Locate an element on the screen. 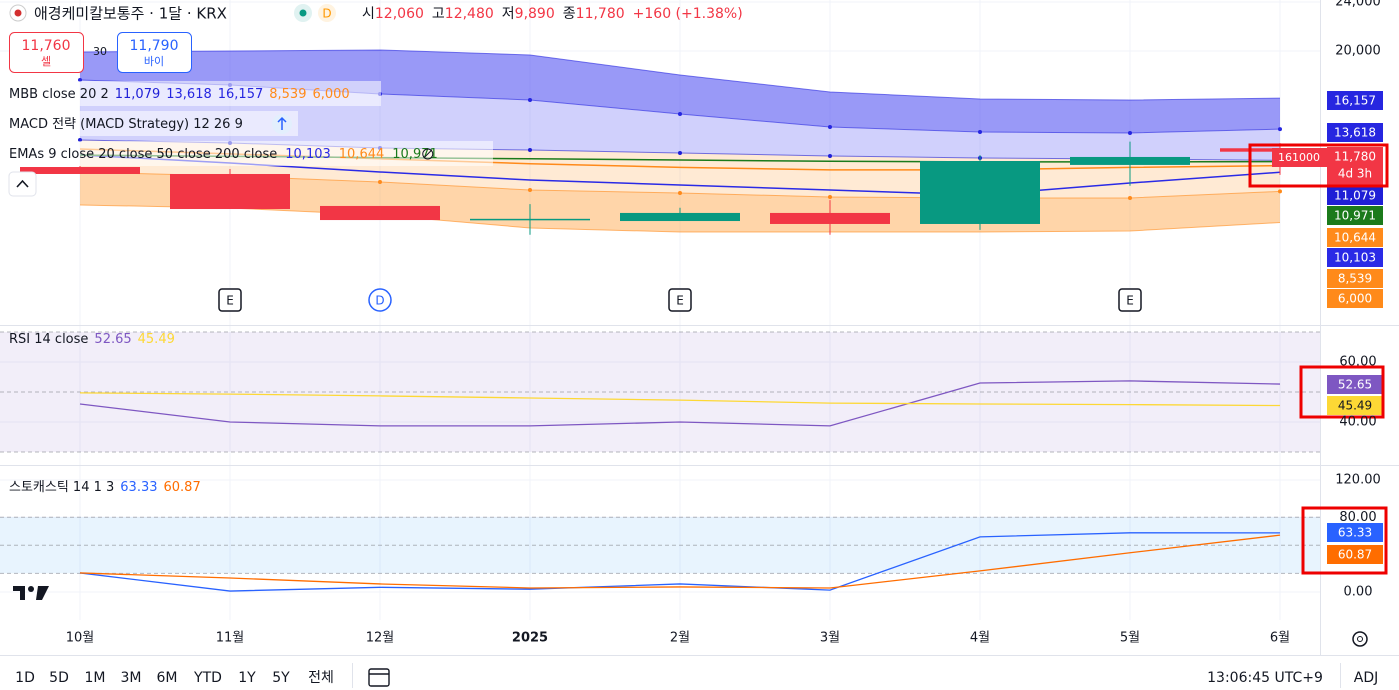 The image size is (1399, 690). flag-icon is located at coordinates (18, 13).